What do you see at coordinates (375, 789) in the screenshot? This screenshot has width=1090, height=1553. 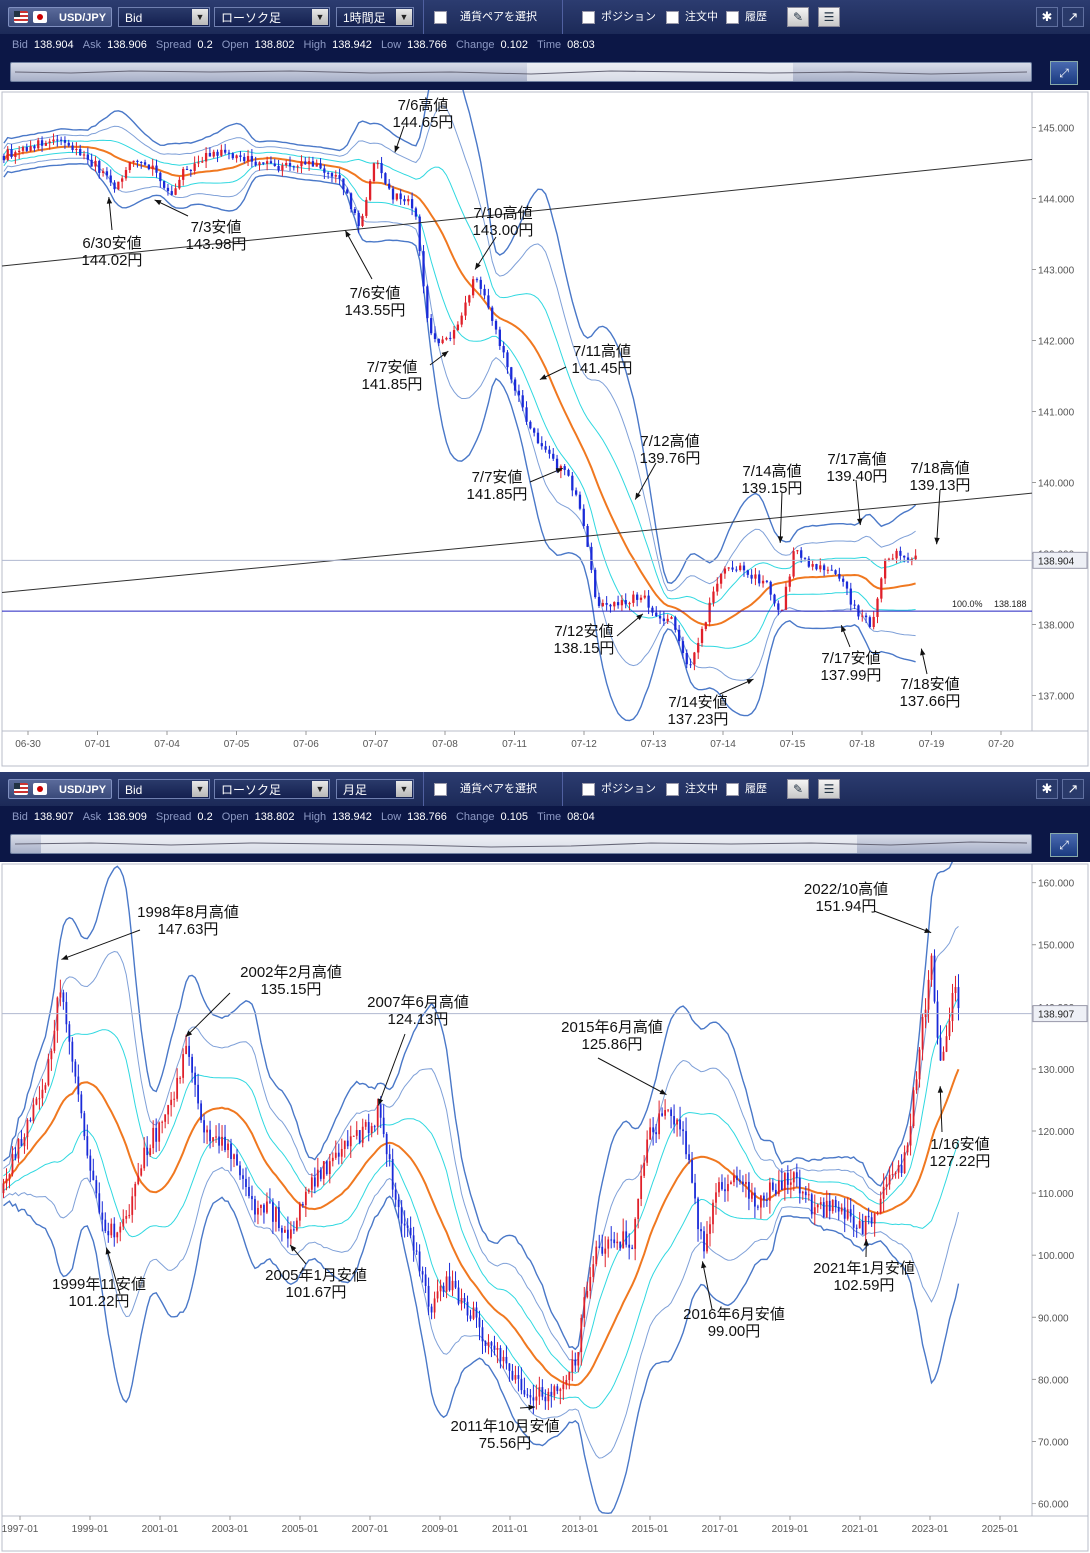 I see `timeframe-select: 月足 ▼` at bounding box center [375, 789].